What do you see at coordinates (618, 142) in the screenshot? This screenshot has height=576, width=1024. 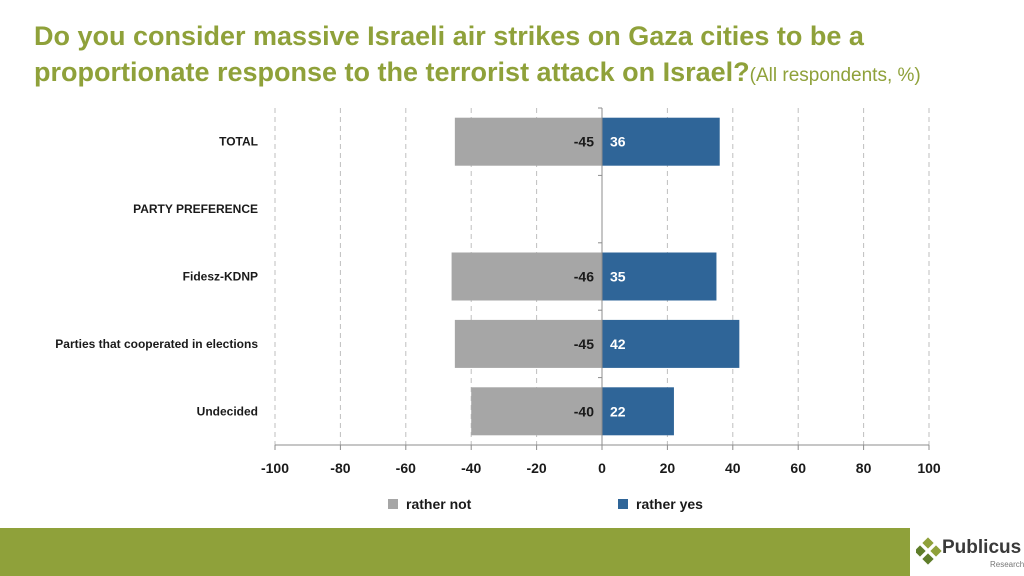 I see `data-label-rather-yes-total: 36` at bounding box center [618, 142].